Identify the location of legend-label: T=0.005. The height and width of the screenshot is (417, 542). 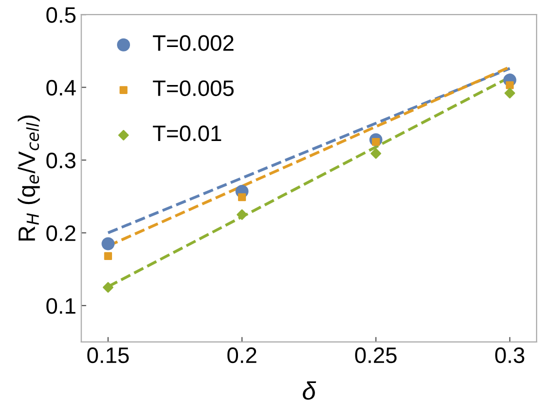
(193, 88).